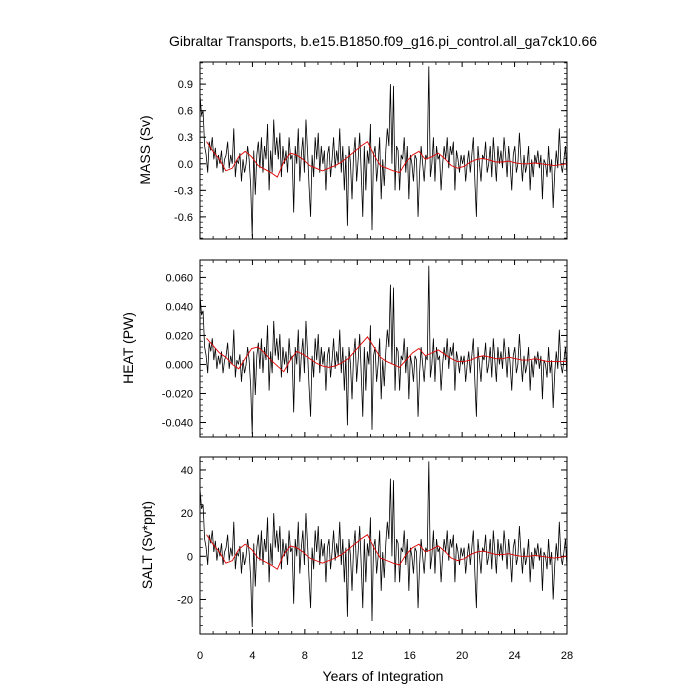  What do you see at coordinates (410, 656) in the screenshot?
I see `x-tick-label: 16` at bounding box center [410, 656].